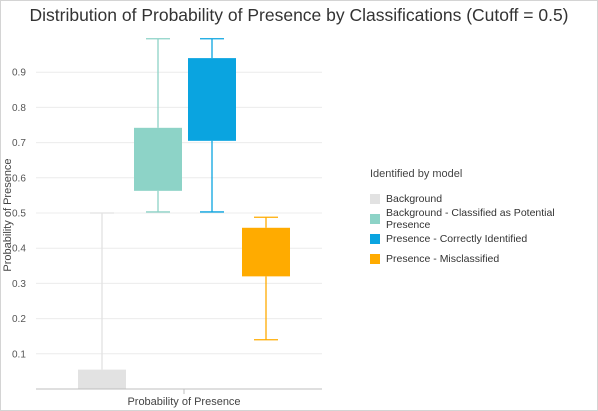 The width and height of the screenshot is (598, 411). Describe the element at coordinates (457, 239) in the screenshot. I see `legend-label: Presence - Correctly Identified` at that location.